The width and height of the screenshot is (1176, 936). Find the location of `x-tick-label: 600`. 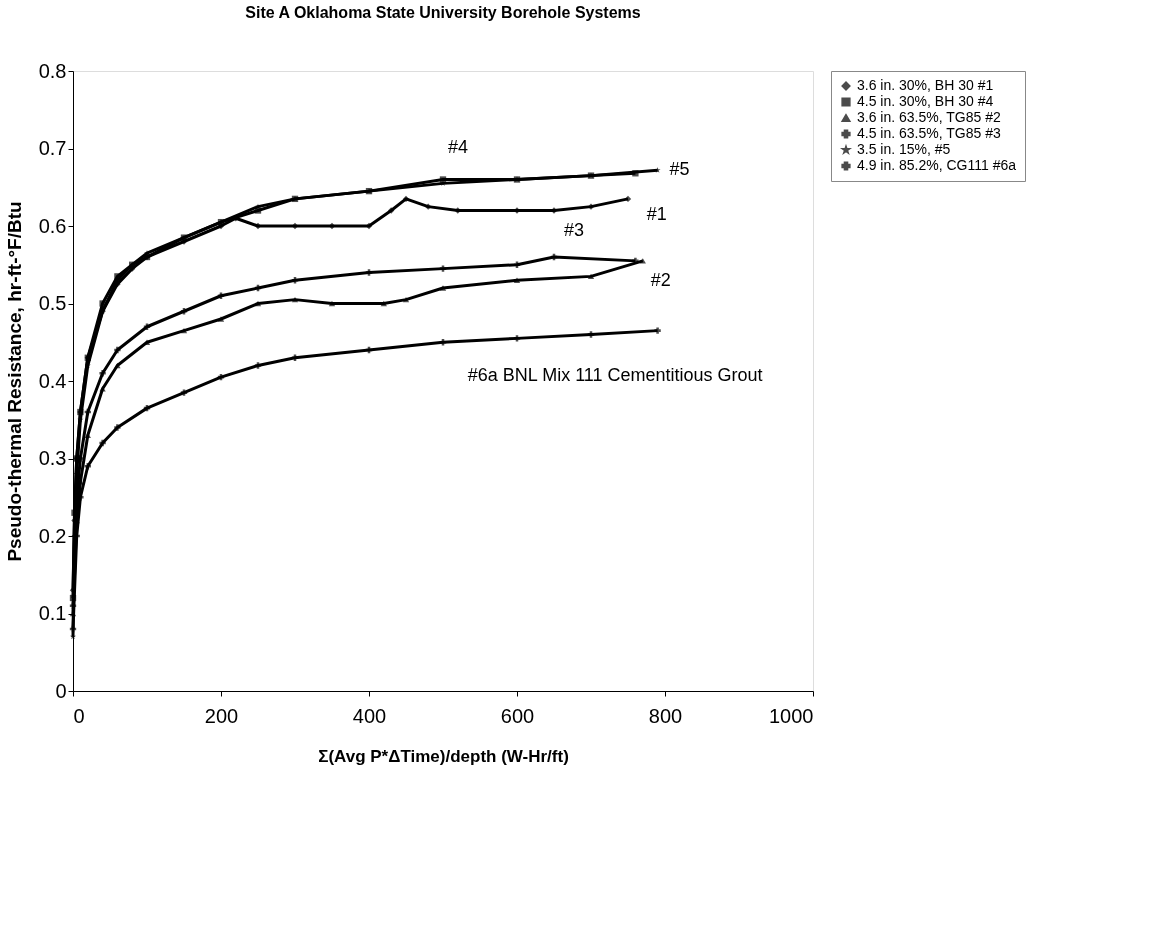

x-tick-label: 600 is located at coordinates (517, 715).